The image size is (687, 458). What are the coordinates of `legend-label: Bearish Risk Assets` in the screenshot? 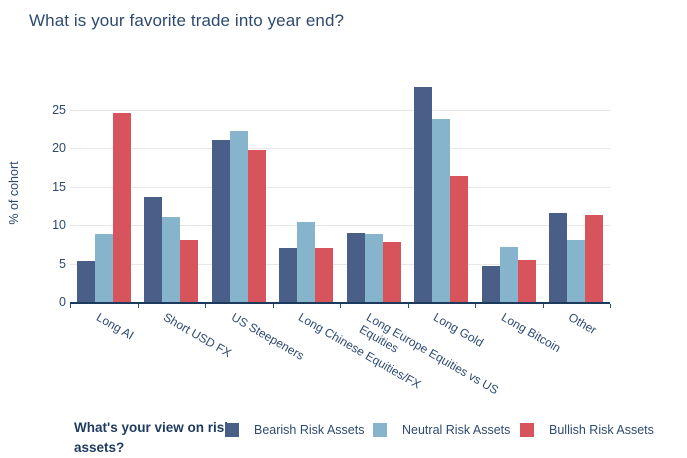 It's located at (309, 430).